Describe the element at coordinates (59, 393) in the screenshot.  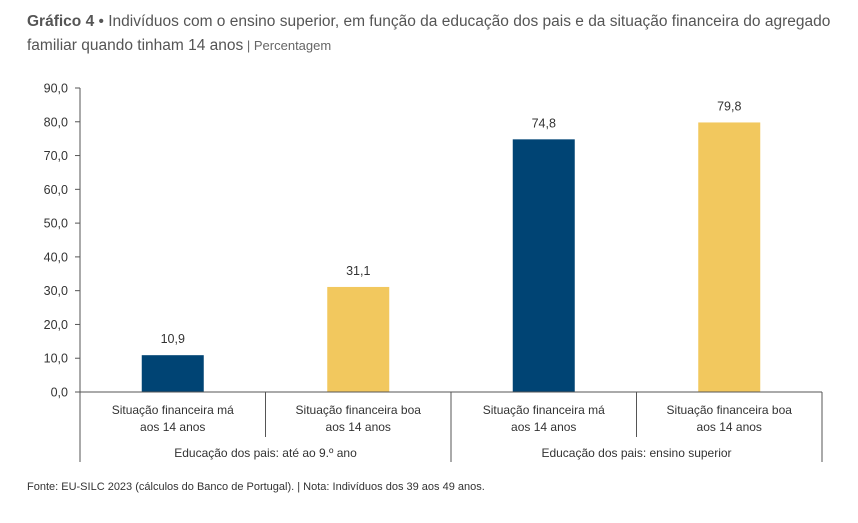
I see `y-tick-label: 0,0` at that location.